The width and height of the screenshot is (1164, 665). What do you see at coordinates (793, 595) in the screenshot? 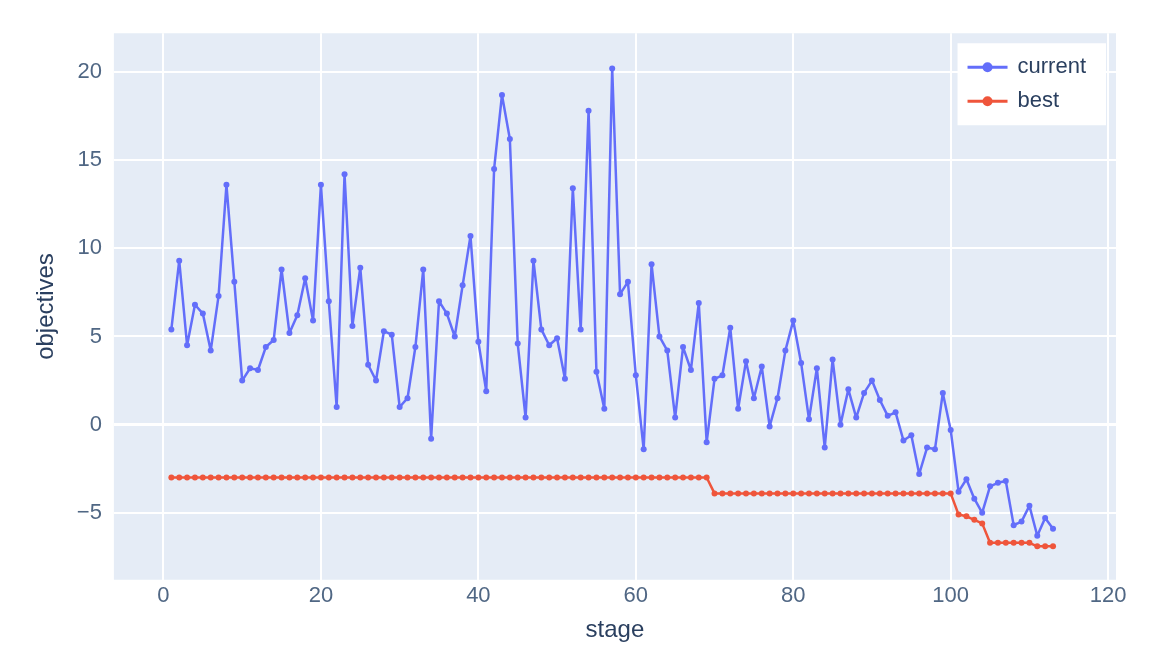
I see `x-tick-label: 80` at bounding box center [793, 595].